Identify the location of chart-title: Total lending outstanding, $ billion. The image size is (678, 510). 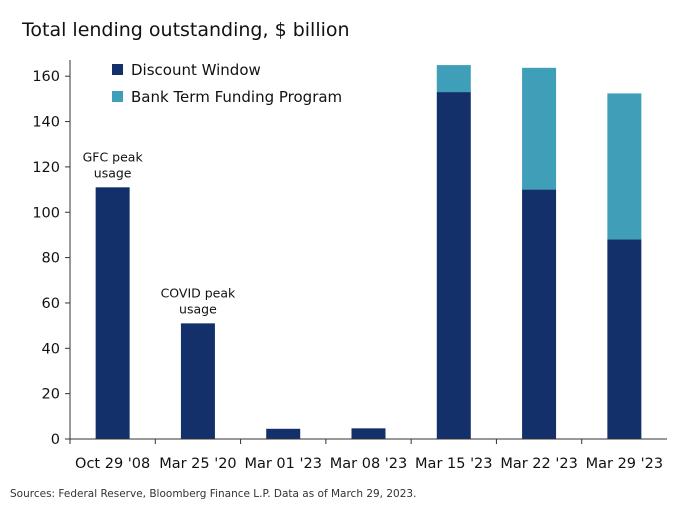
(185, 30).